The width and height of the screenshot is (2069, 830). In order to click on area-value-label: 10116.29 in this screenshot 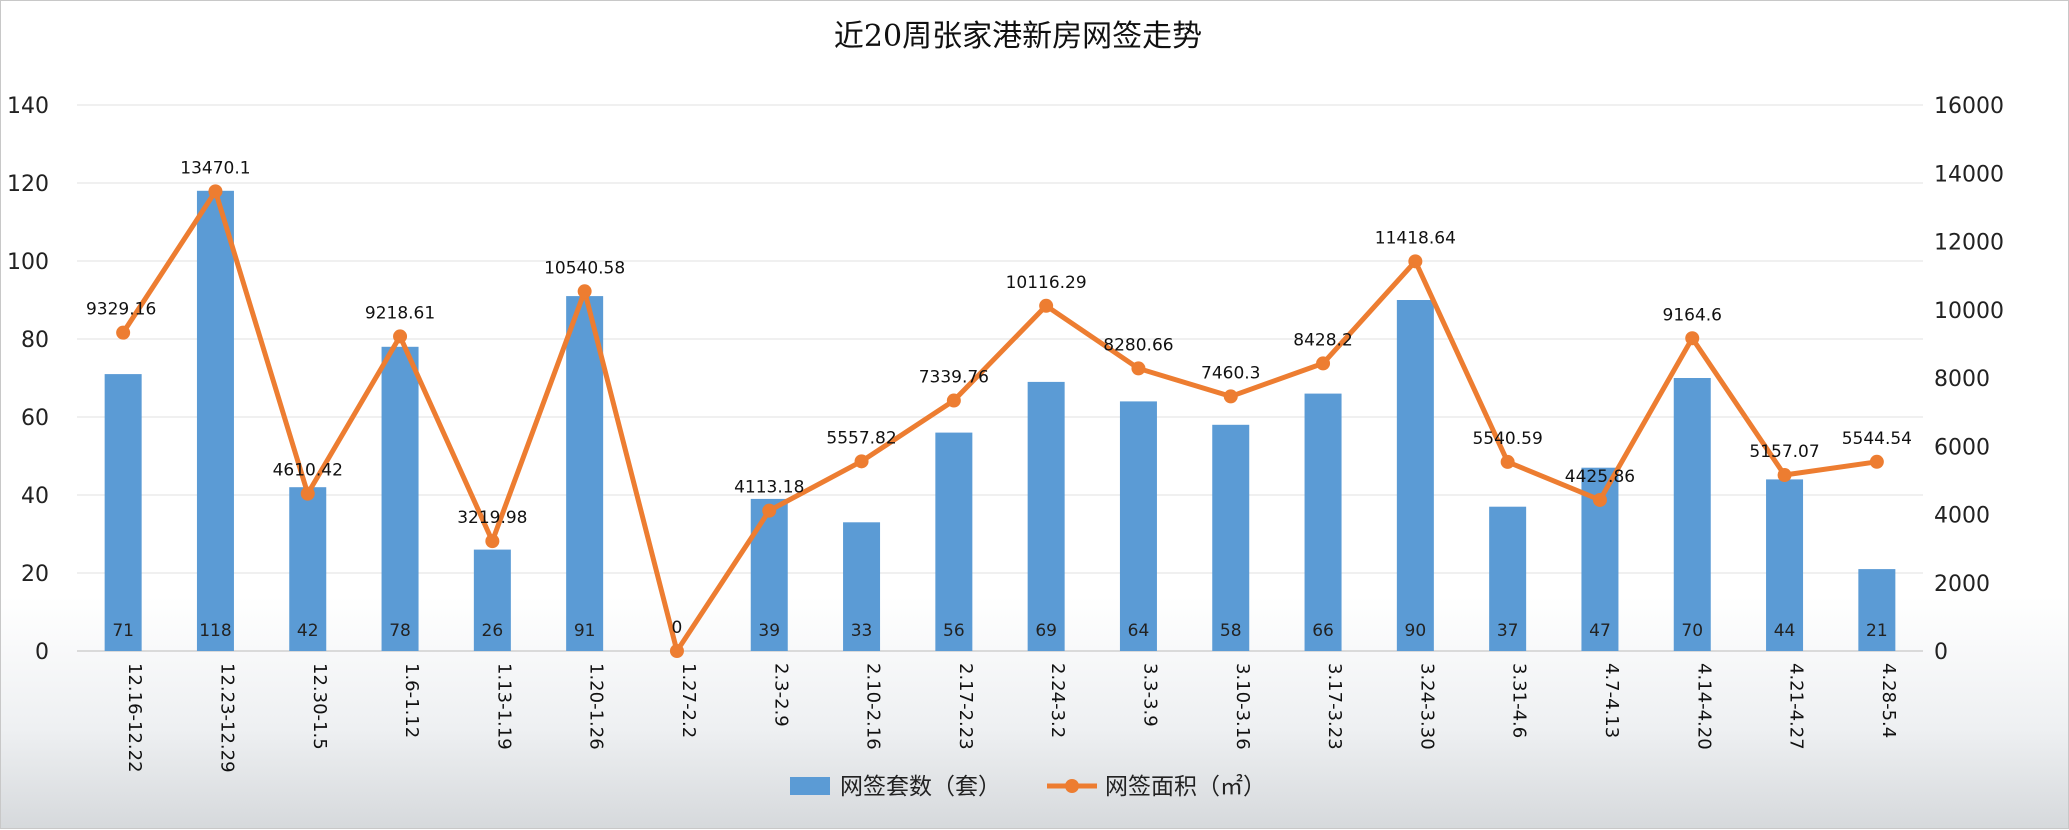, I will do `click(1046, 283)`.